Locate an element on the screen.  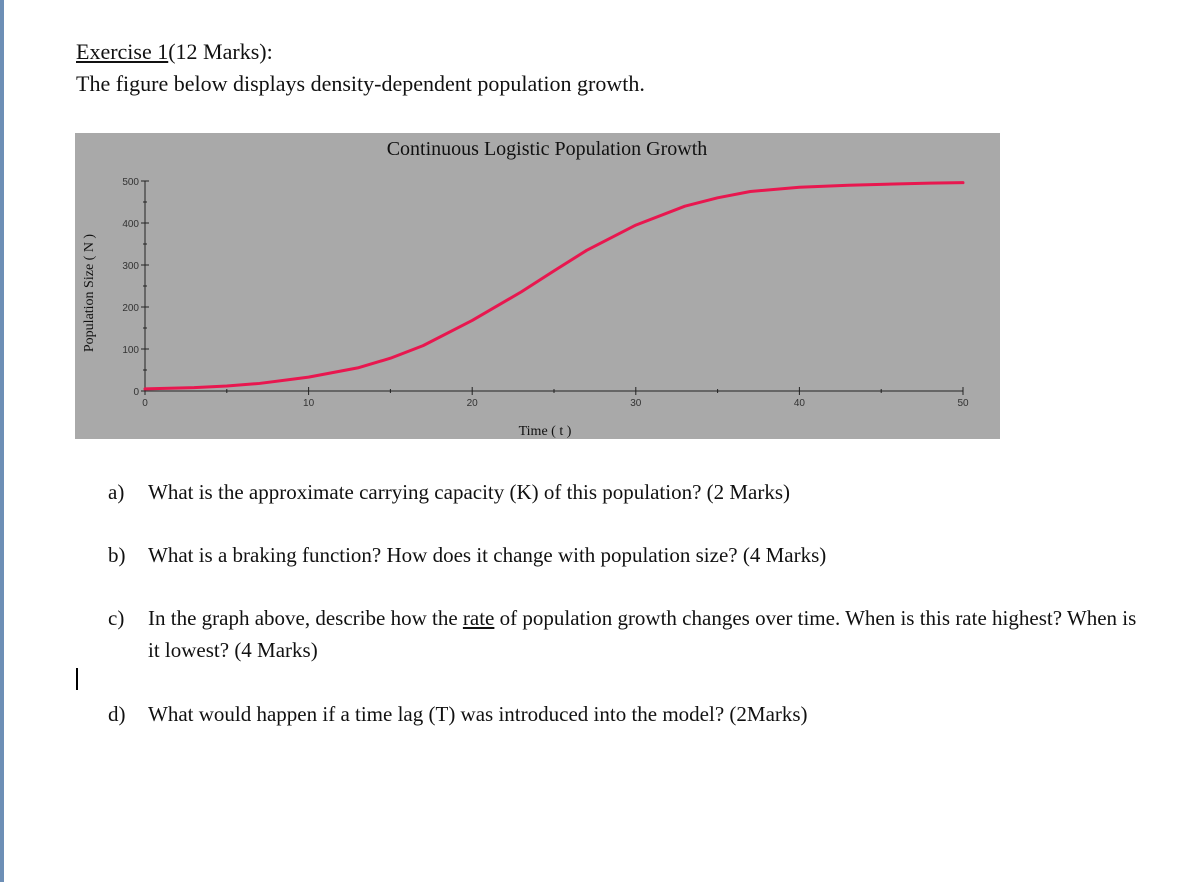
question-b-letter: b) is located at coordinates (117, 555).